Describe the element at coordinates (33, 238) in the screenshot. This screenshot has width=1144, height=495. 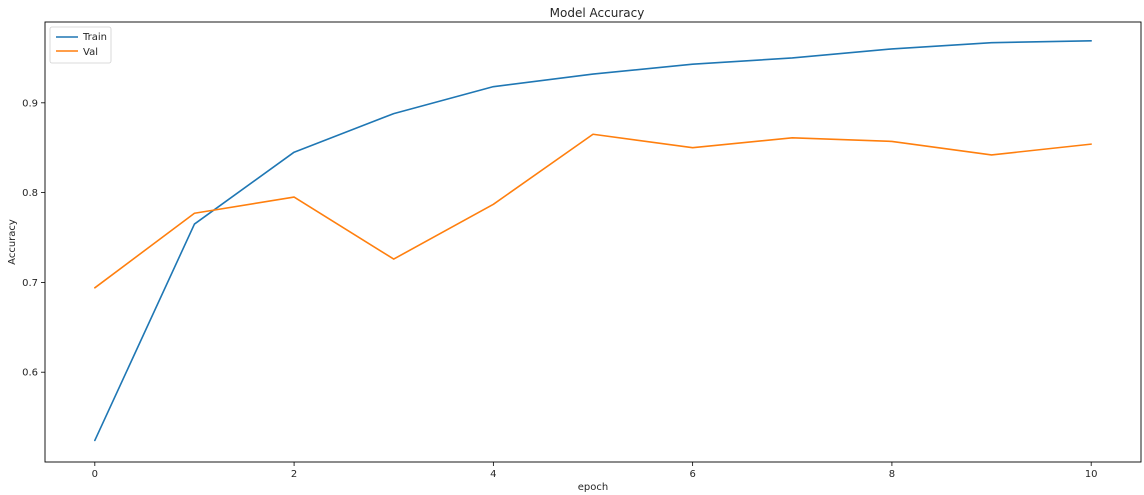
I see `y-axis-ticks: 0.6 0.7 0.8 0.9` at that location.